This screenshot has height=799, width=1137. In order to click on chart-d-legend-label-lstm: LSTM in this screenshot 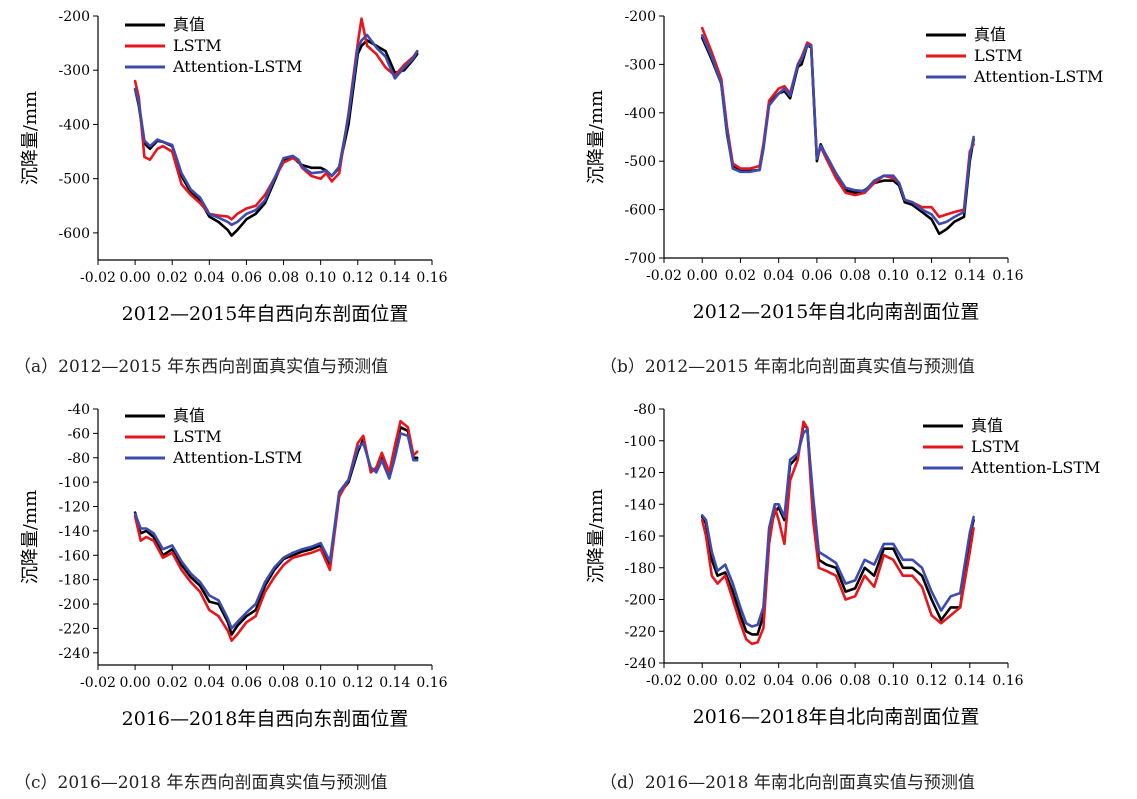, I will do `click(995, 446)`.